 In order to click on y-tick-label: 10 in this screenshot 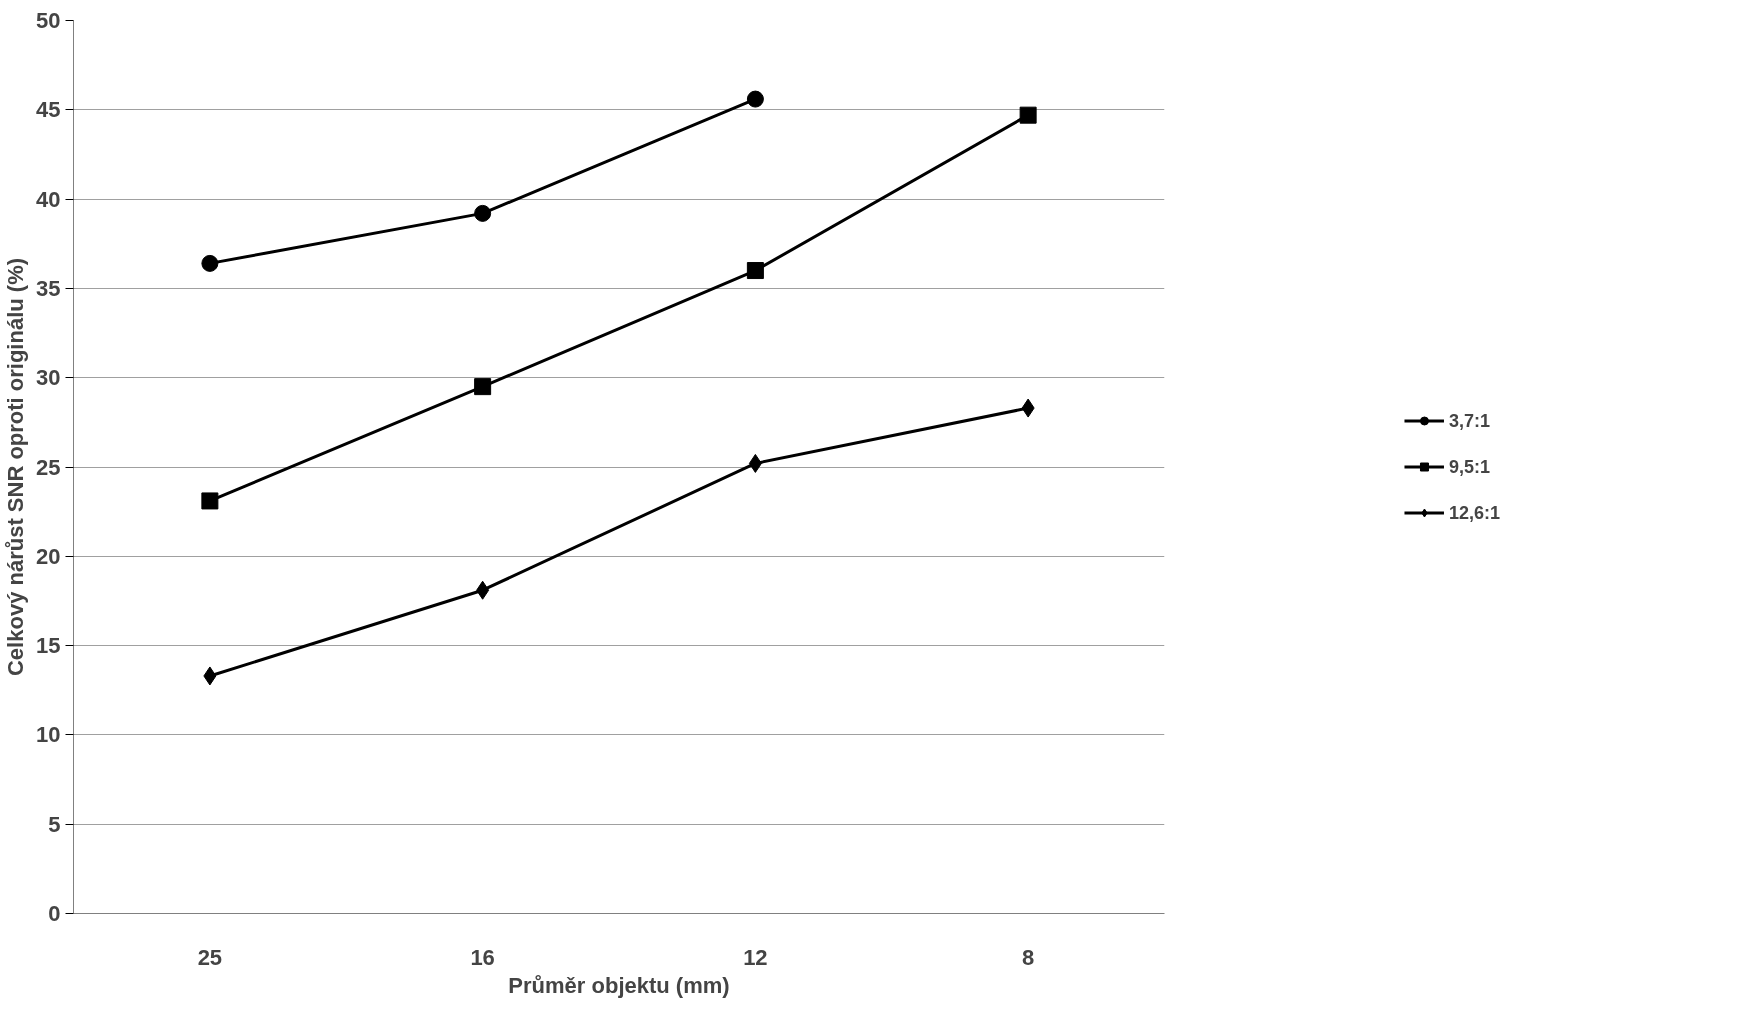, I will do `click(48, 735)`.